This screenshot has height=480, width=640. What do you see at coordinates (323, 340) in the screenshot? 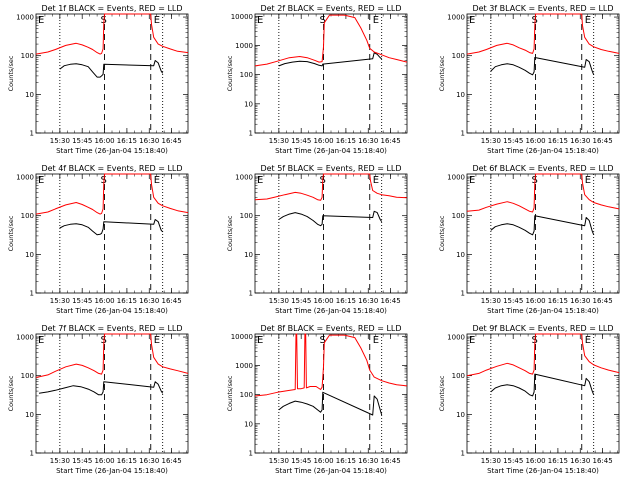
I see `marker-letter-s: S` at bounding box center [323, 340].